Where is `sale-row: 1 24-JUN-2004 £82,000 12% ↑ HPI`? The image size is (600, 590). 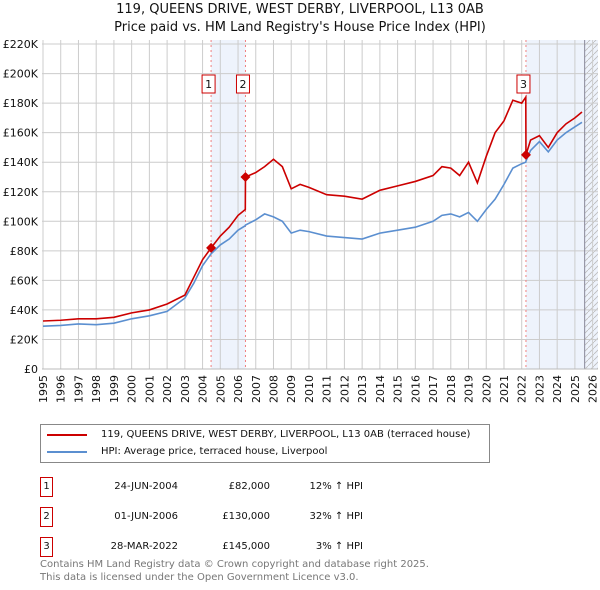
sale-row: 1 24-JUN-2004 £82,000 12% ↑ HPI is located at coordinates (240, 487).